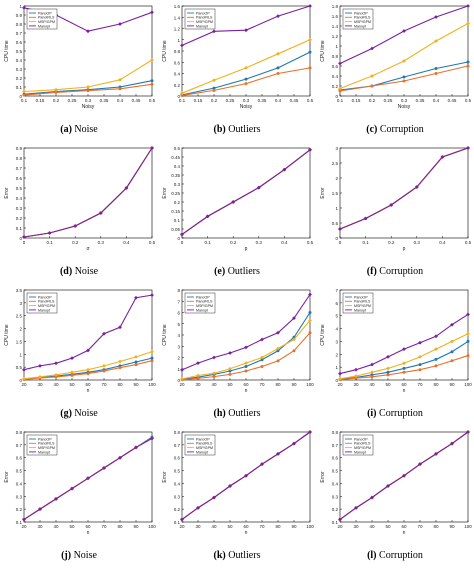  What do you see at coordinates (294, 100) in the screenshot?
I see `x-tick-label: 0.45` at bounding box center [294, 100].